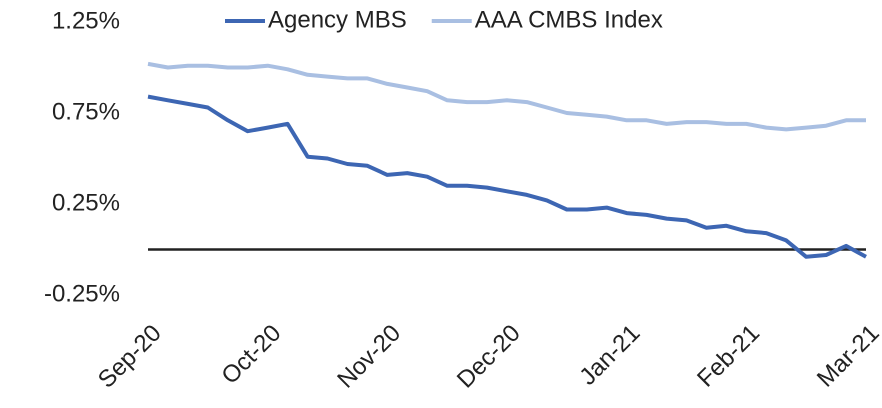 The width and height of the screenshot is (882, 408). I want to click on legend-label: AAA CMBS Index, so click(569, 19).